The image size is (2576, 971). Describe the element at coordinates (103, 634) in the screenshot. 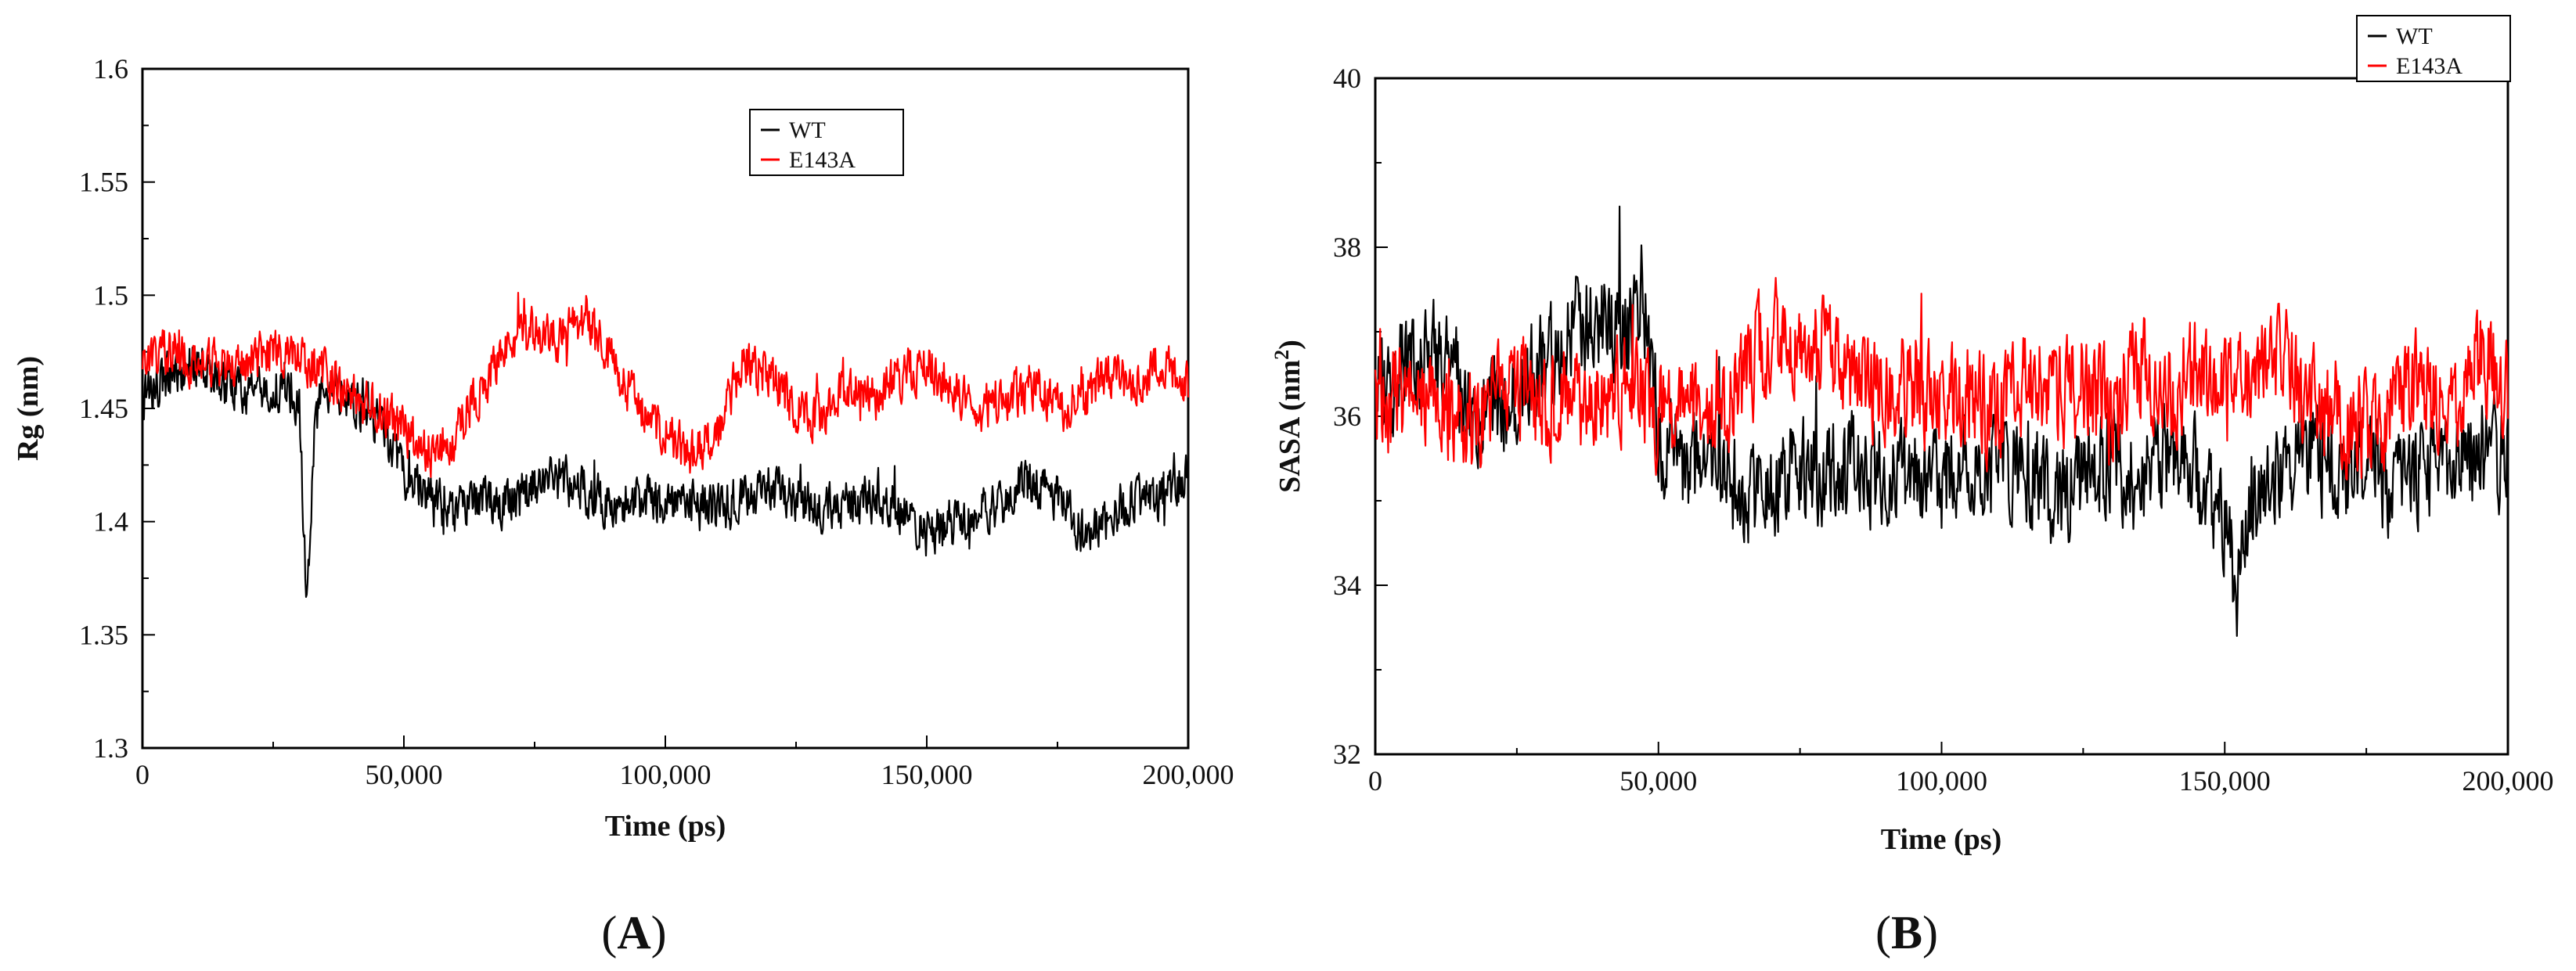

I see `y-tick-label: 1.35` at that location.